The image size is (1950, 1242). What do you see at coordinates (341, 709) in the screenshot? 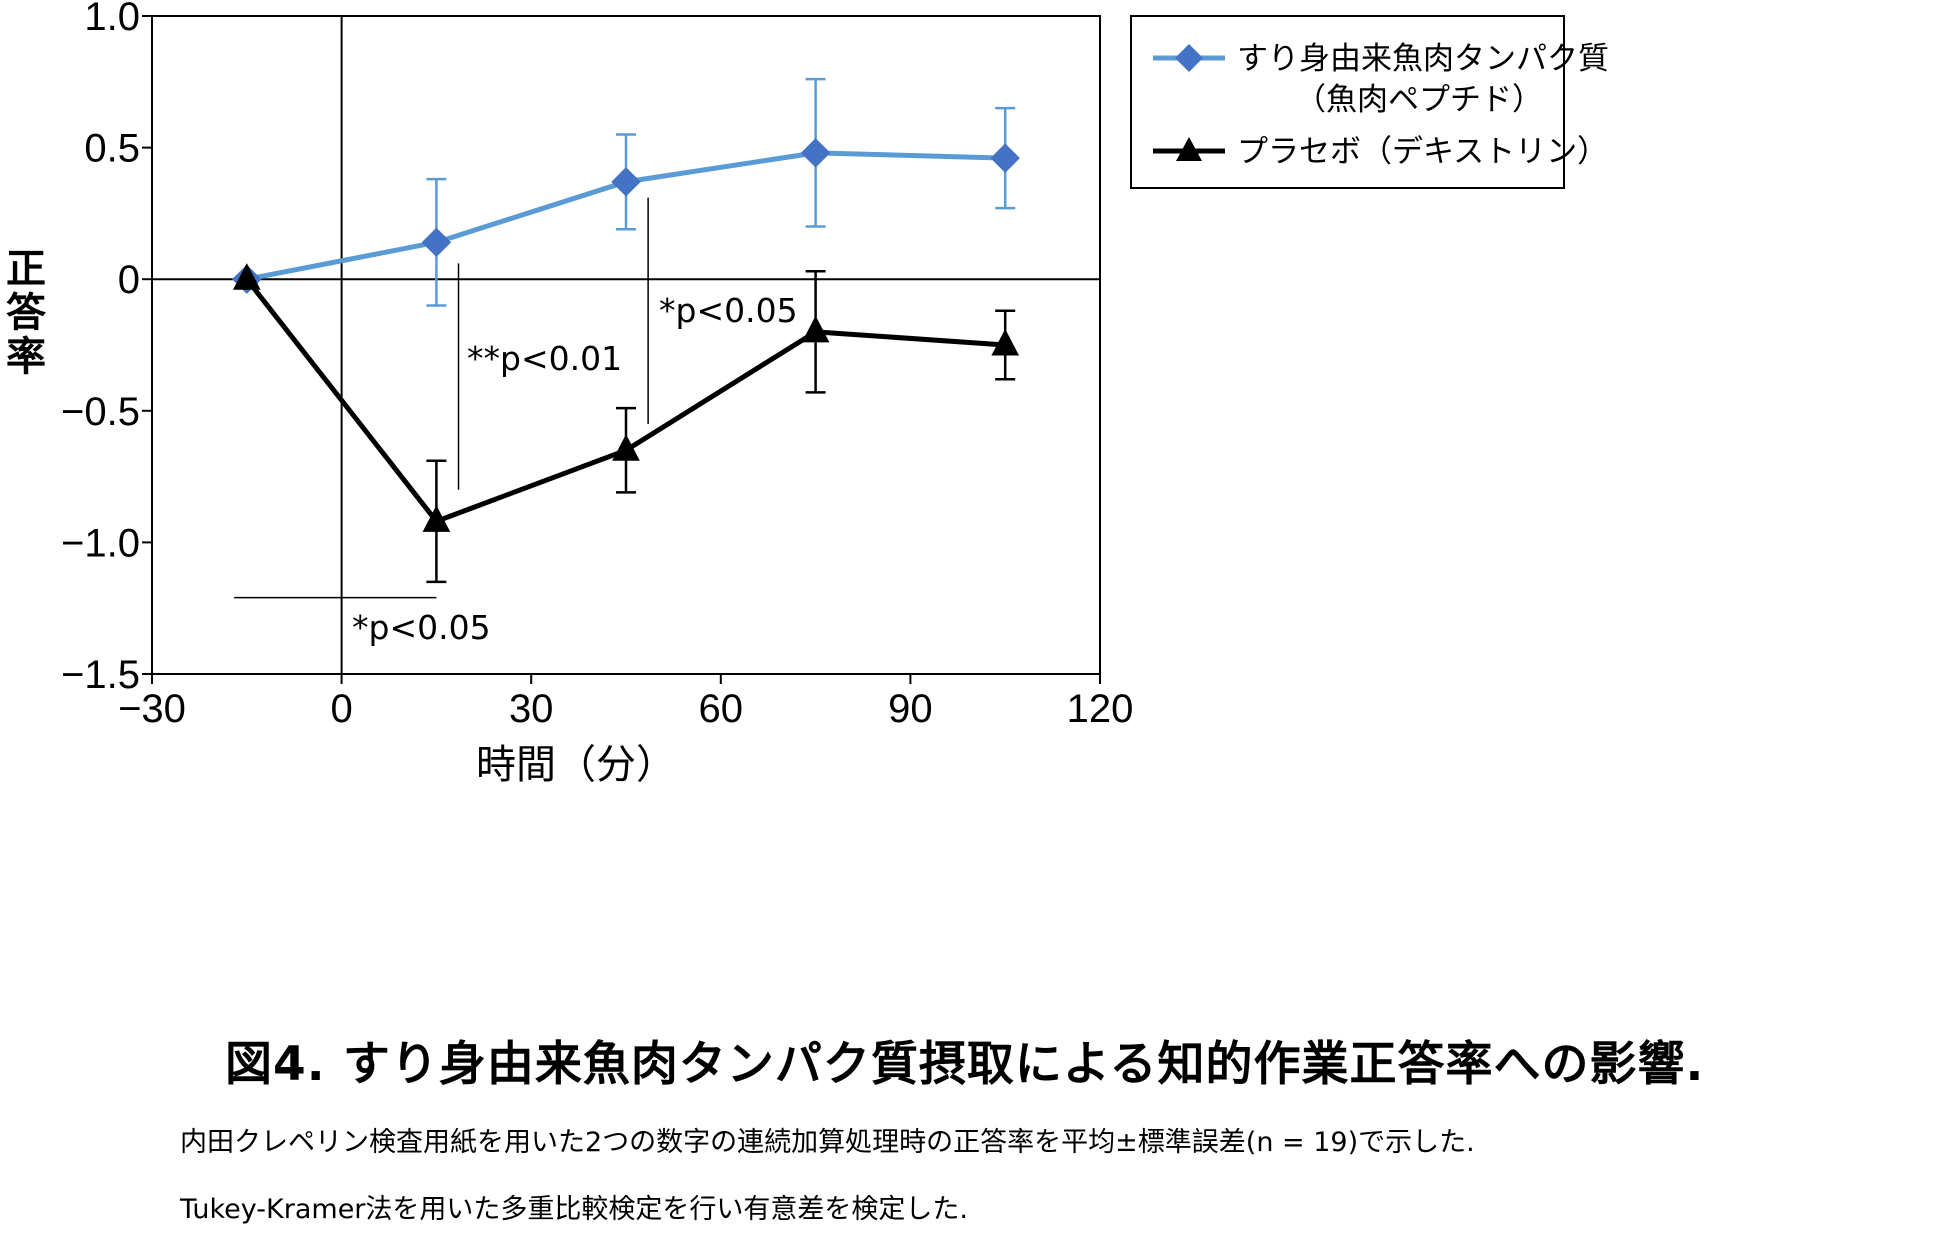
I see `x-tick-label: 0` at bounding box center [341, 709].